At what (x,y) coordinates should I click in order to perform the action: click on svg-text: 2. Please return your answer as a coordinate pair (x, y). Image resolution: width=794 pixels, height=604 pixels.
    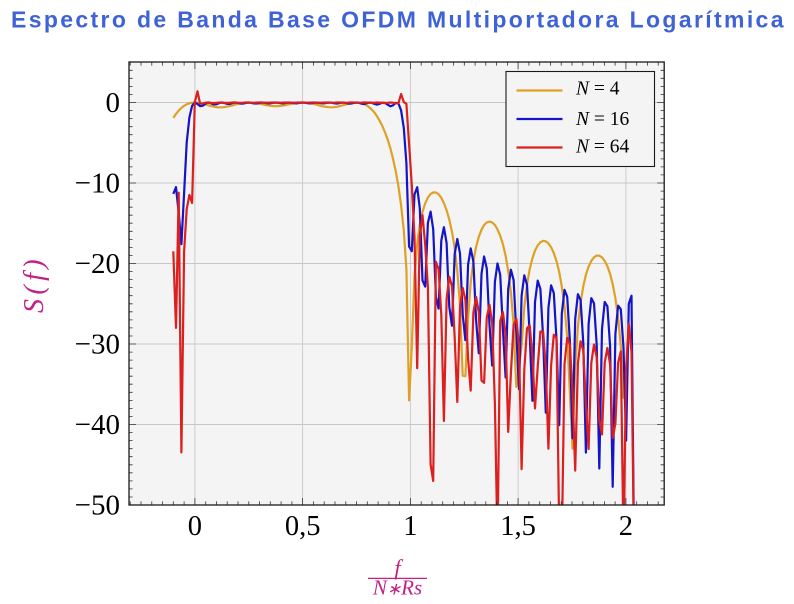
    Looking at the image, I should click on (626, 526).